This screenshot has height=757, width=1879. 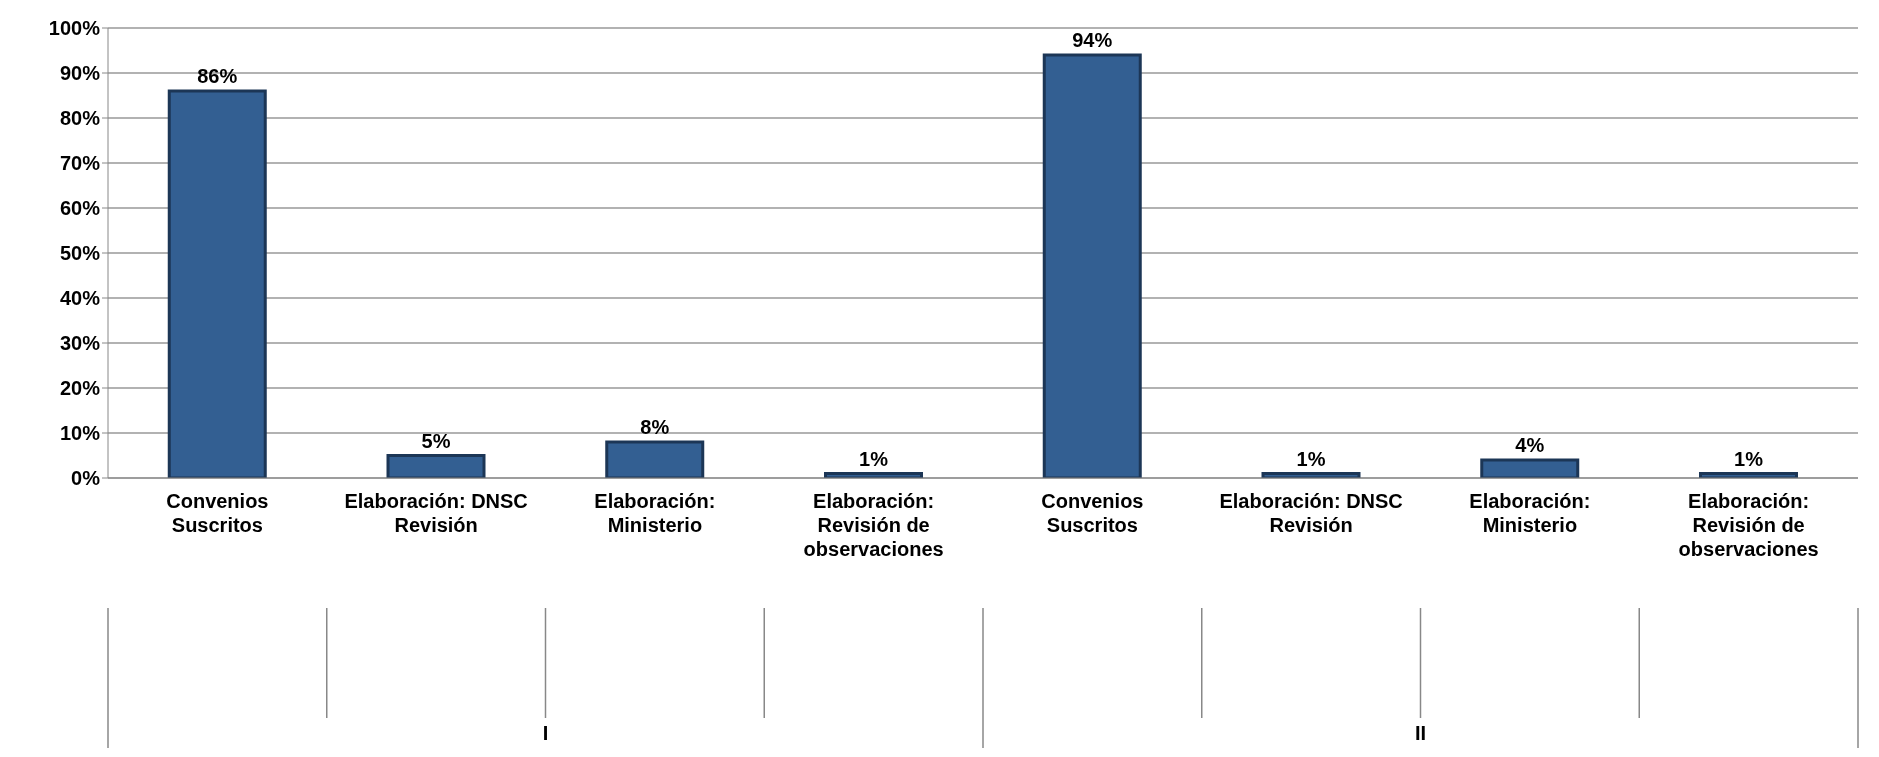 I want to click on y-tick-label: 40%, so click(x=80, y=298).